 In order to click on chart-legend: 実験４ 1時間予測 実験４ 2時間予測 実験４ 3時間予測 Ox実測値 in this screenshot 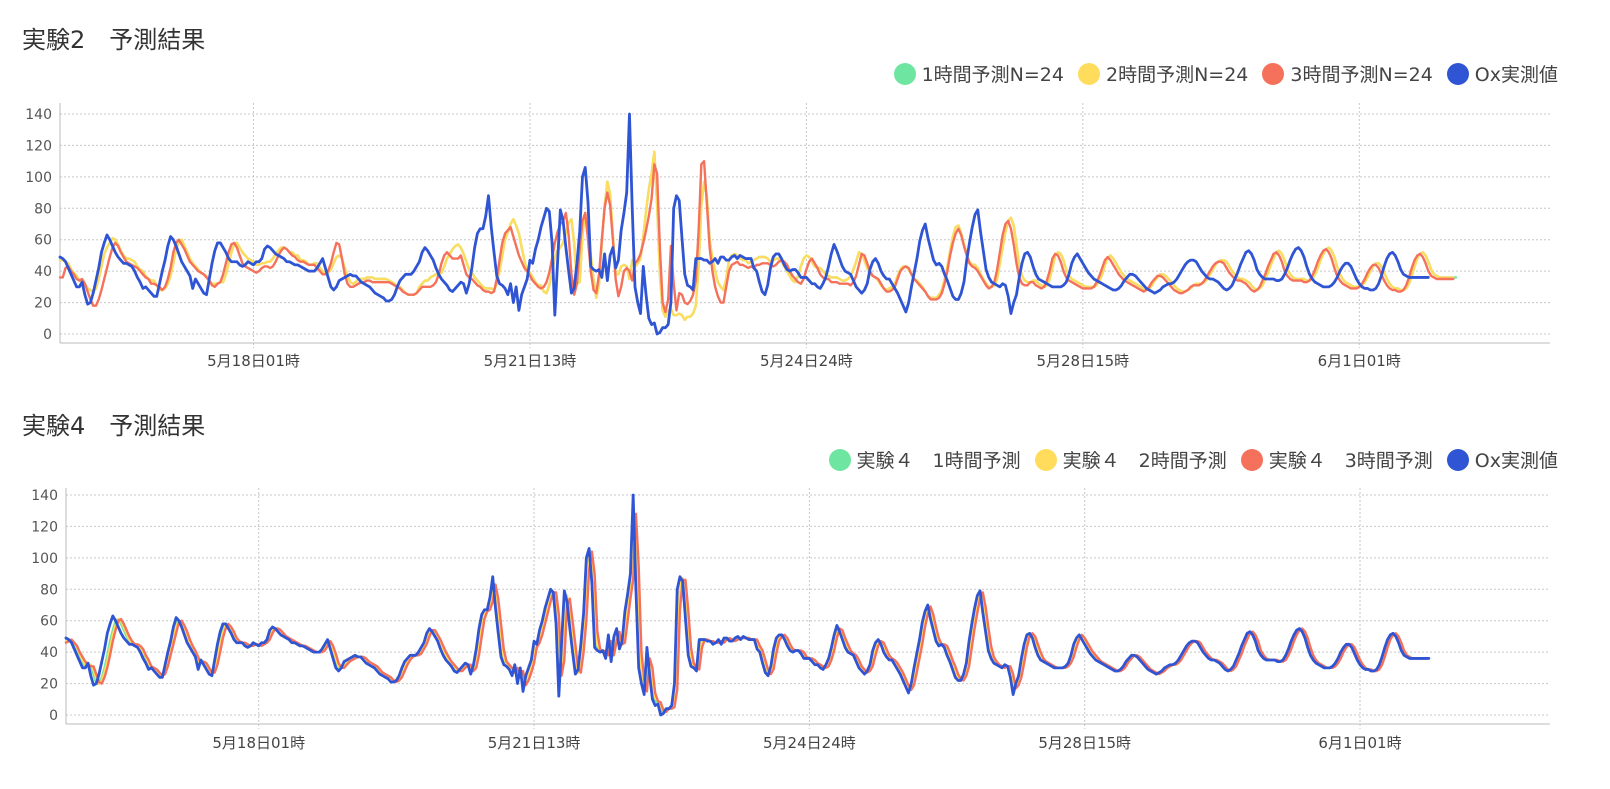, I will do `click(1186, 459)`.